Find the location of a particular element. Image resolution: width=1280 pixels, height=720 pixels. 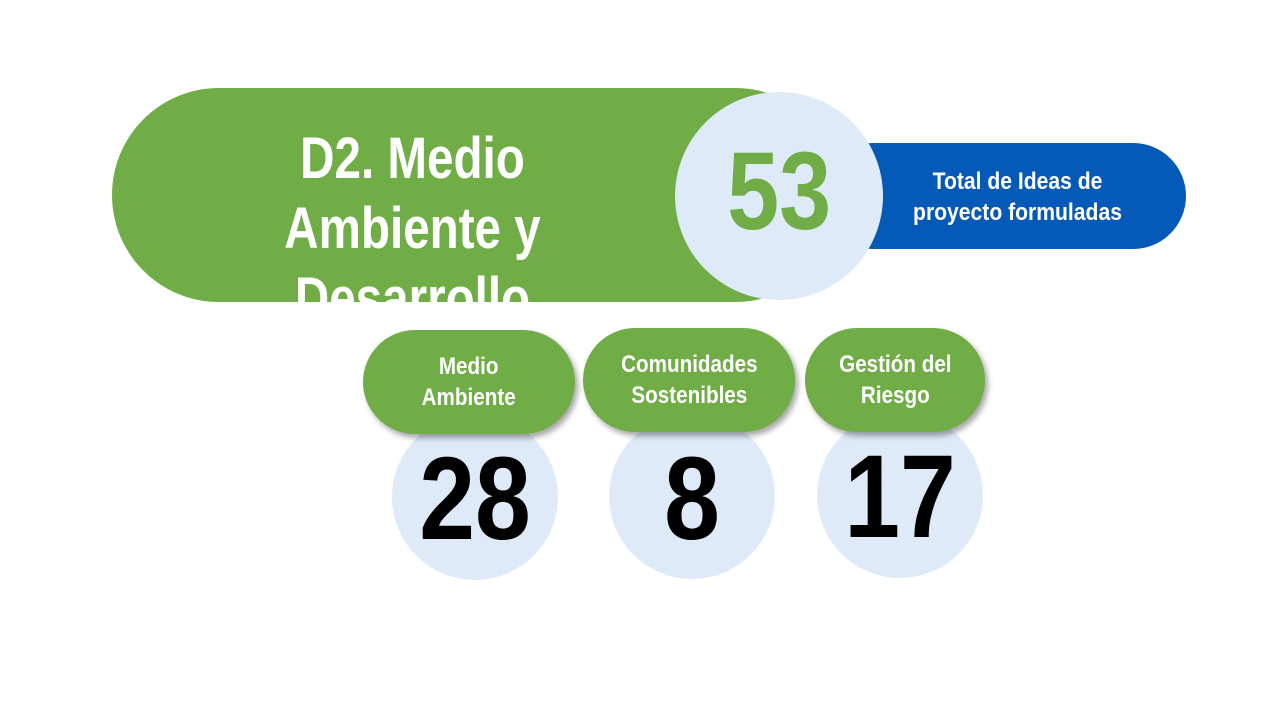

comunidades-sostenibles-count-value: 8 is located at coordinates (692, 499).